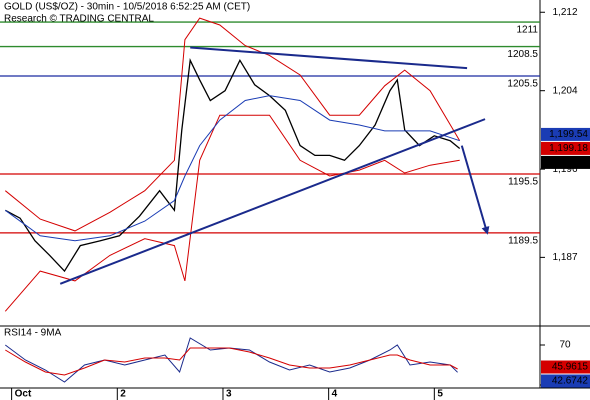 Image resolution: width=590 pixels, height=400 pixels. What do you see at coordinates (523, 240) in the screenshot?
I see `level-label: 1189.5` at bounding box center [523, 240].